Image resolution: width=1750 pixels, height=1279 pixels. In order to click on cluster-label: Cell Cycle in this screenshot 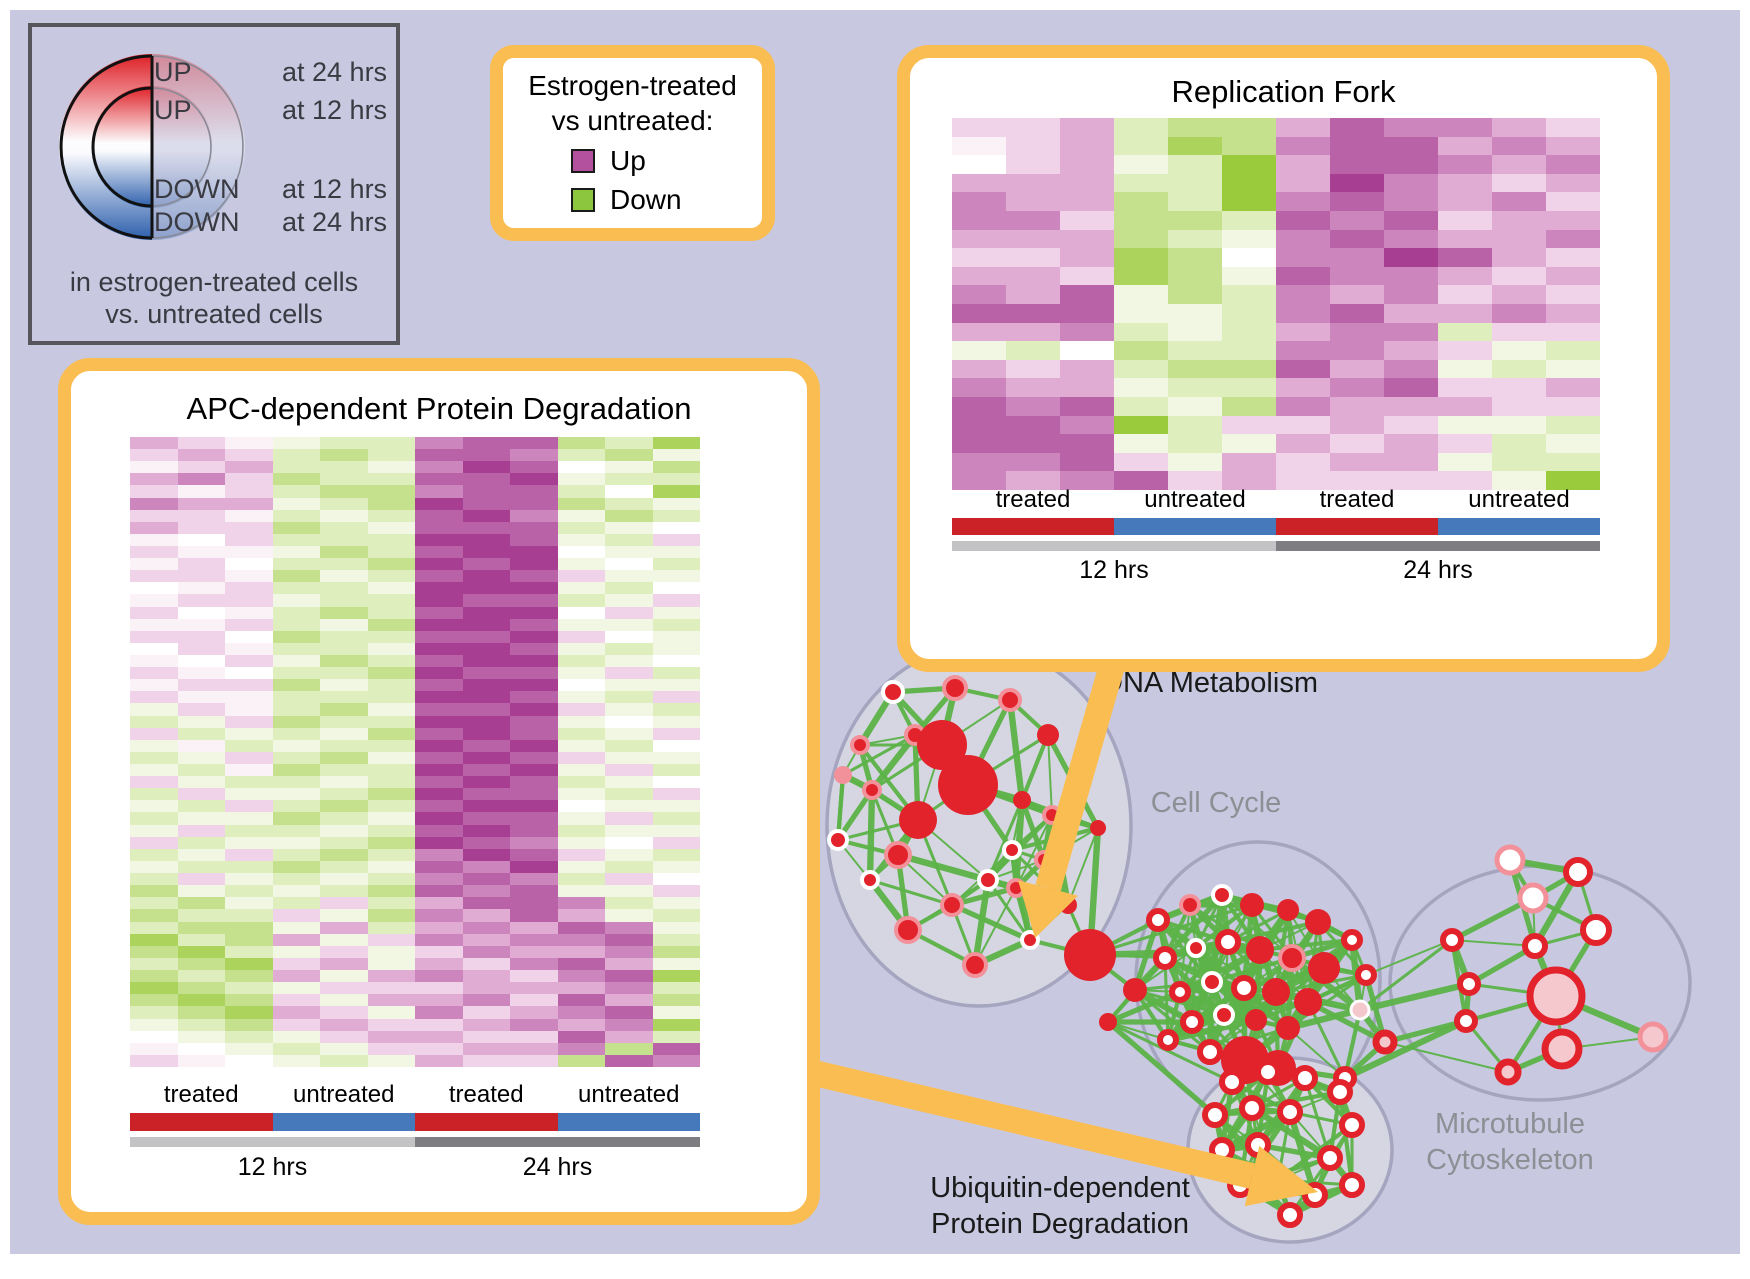, I will do `click(1216, 803)`.